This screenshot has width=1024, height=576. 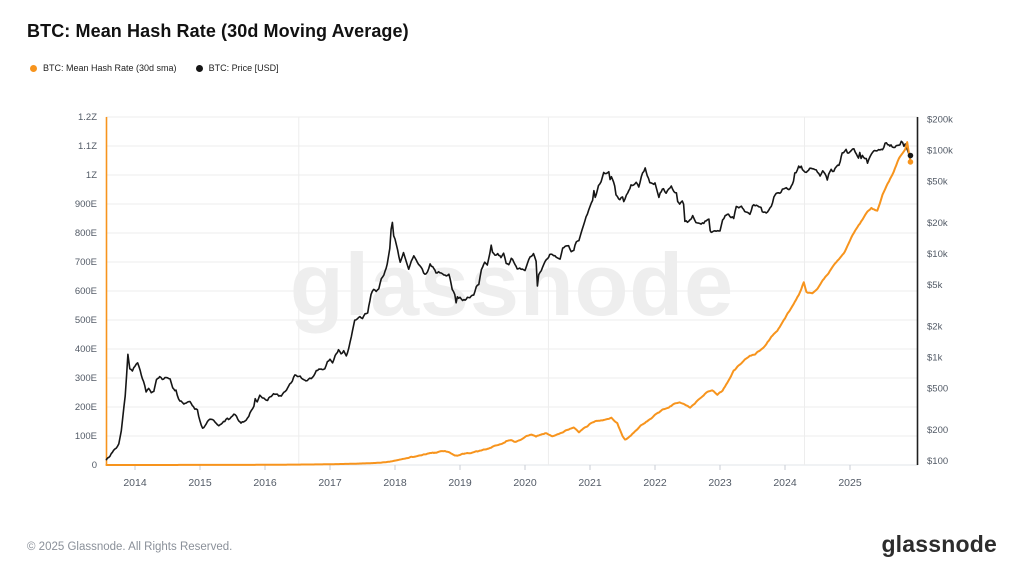 What do you see at coordinates (110, 68) in the screenshot?
I see `legend-item-label: BTC: Mean Hash Rate (30d sma)` at bounding box center [110, 68].